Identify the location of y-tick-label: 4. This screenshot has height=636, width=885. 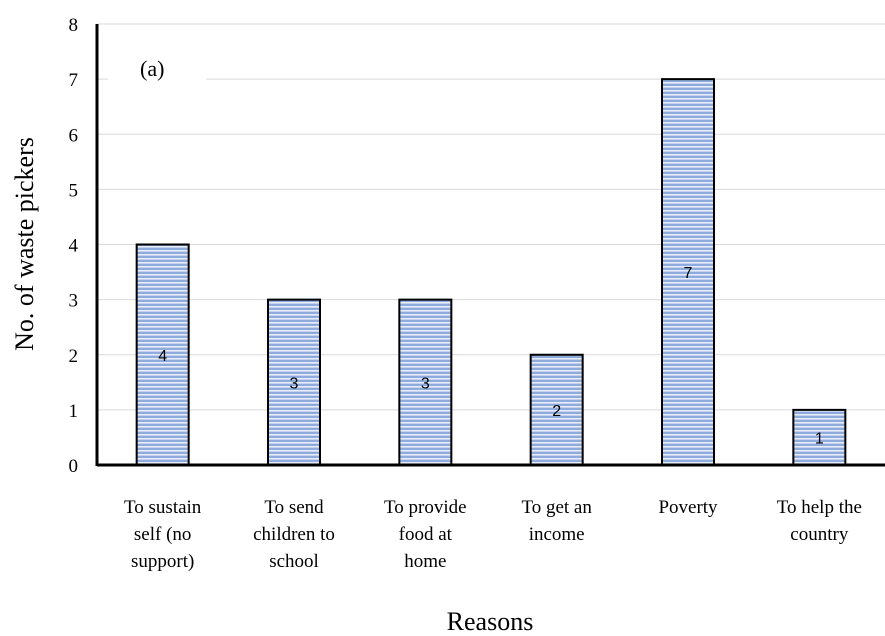
(74, 246).